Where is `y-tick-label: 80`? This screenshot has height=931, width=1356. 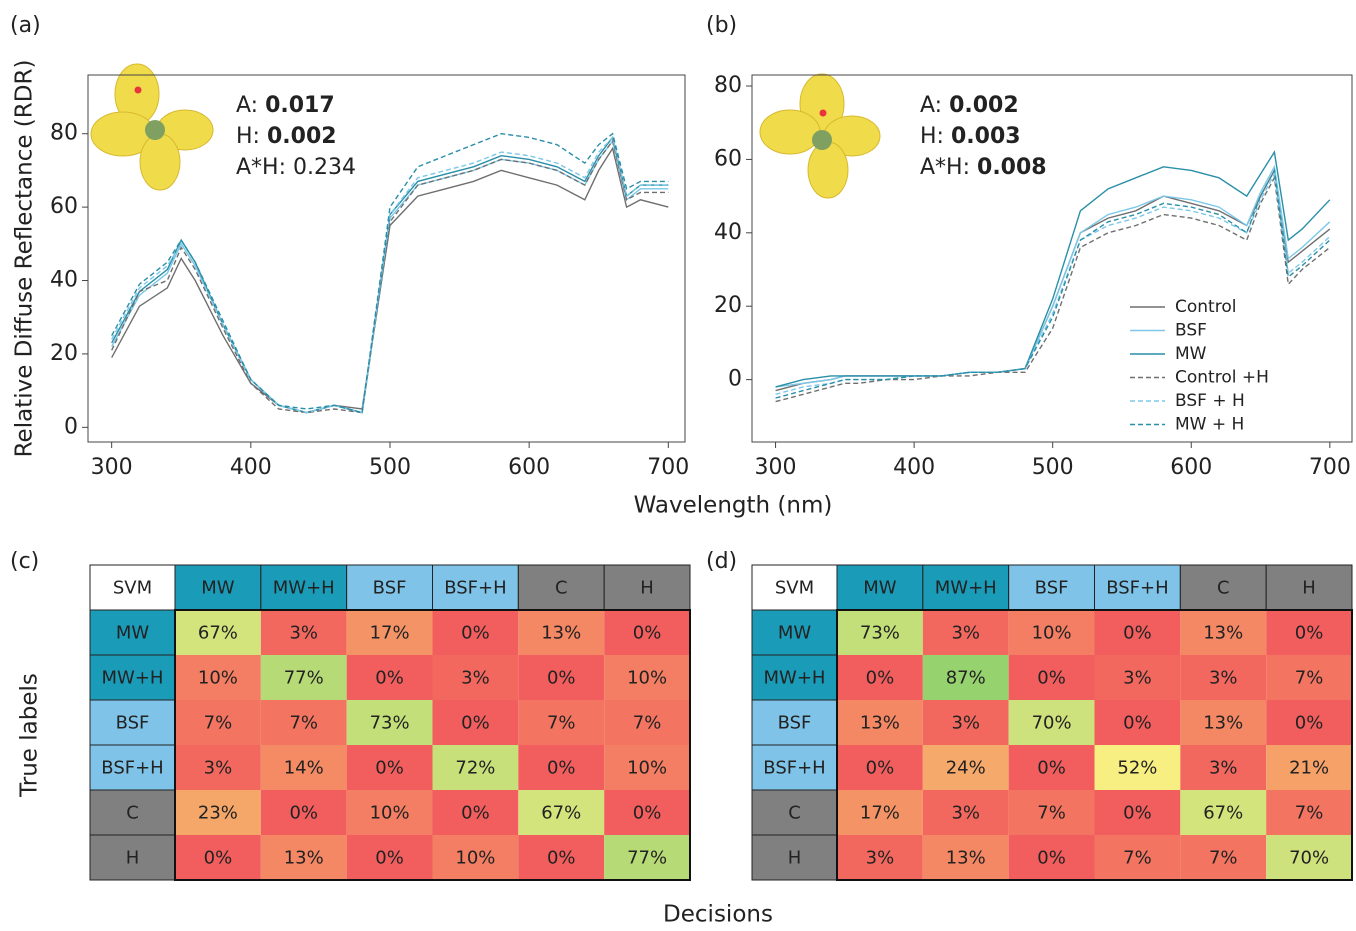
y-tick-label: 80 is located at coordinates (64, 133).